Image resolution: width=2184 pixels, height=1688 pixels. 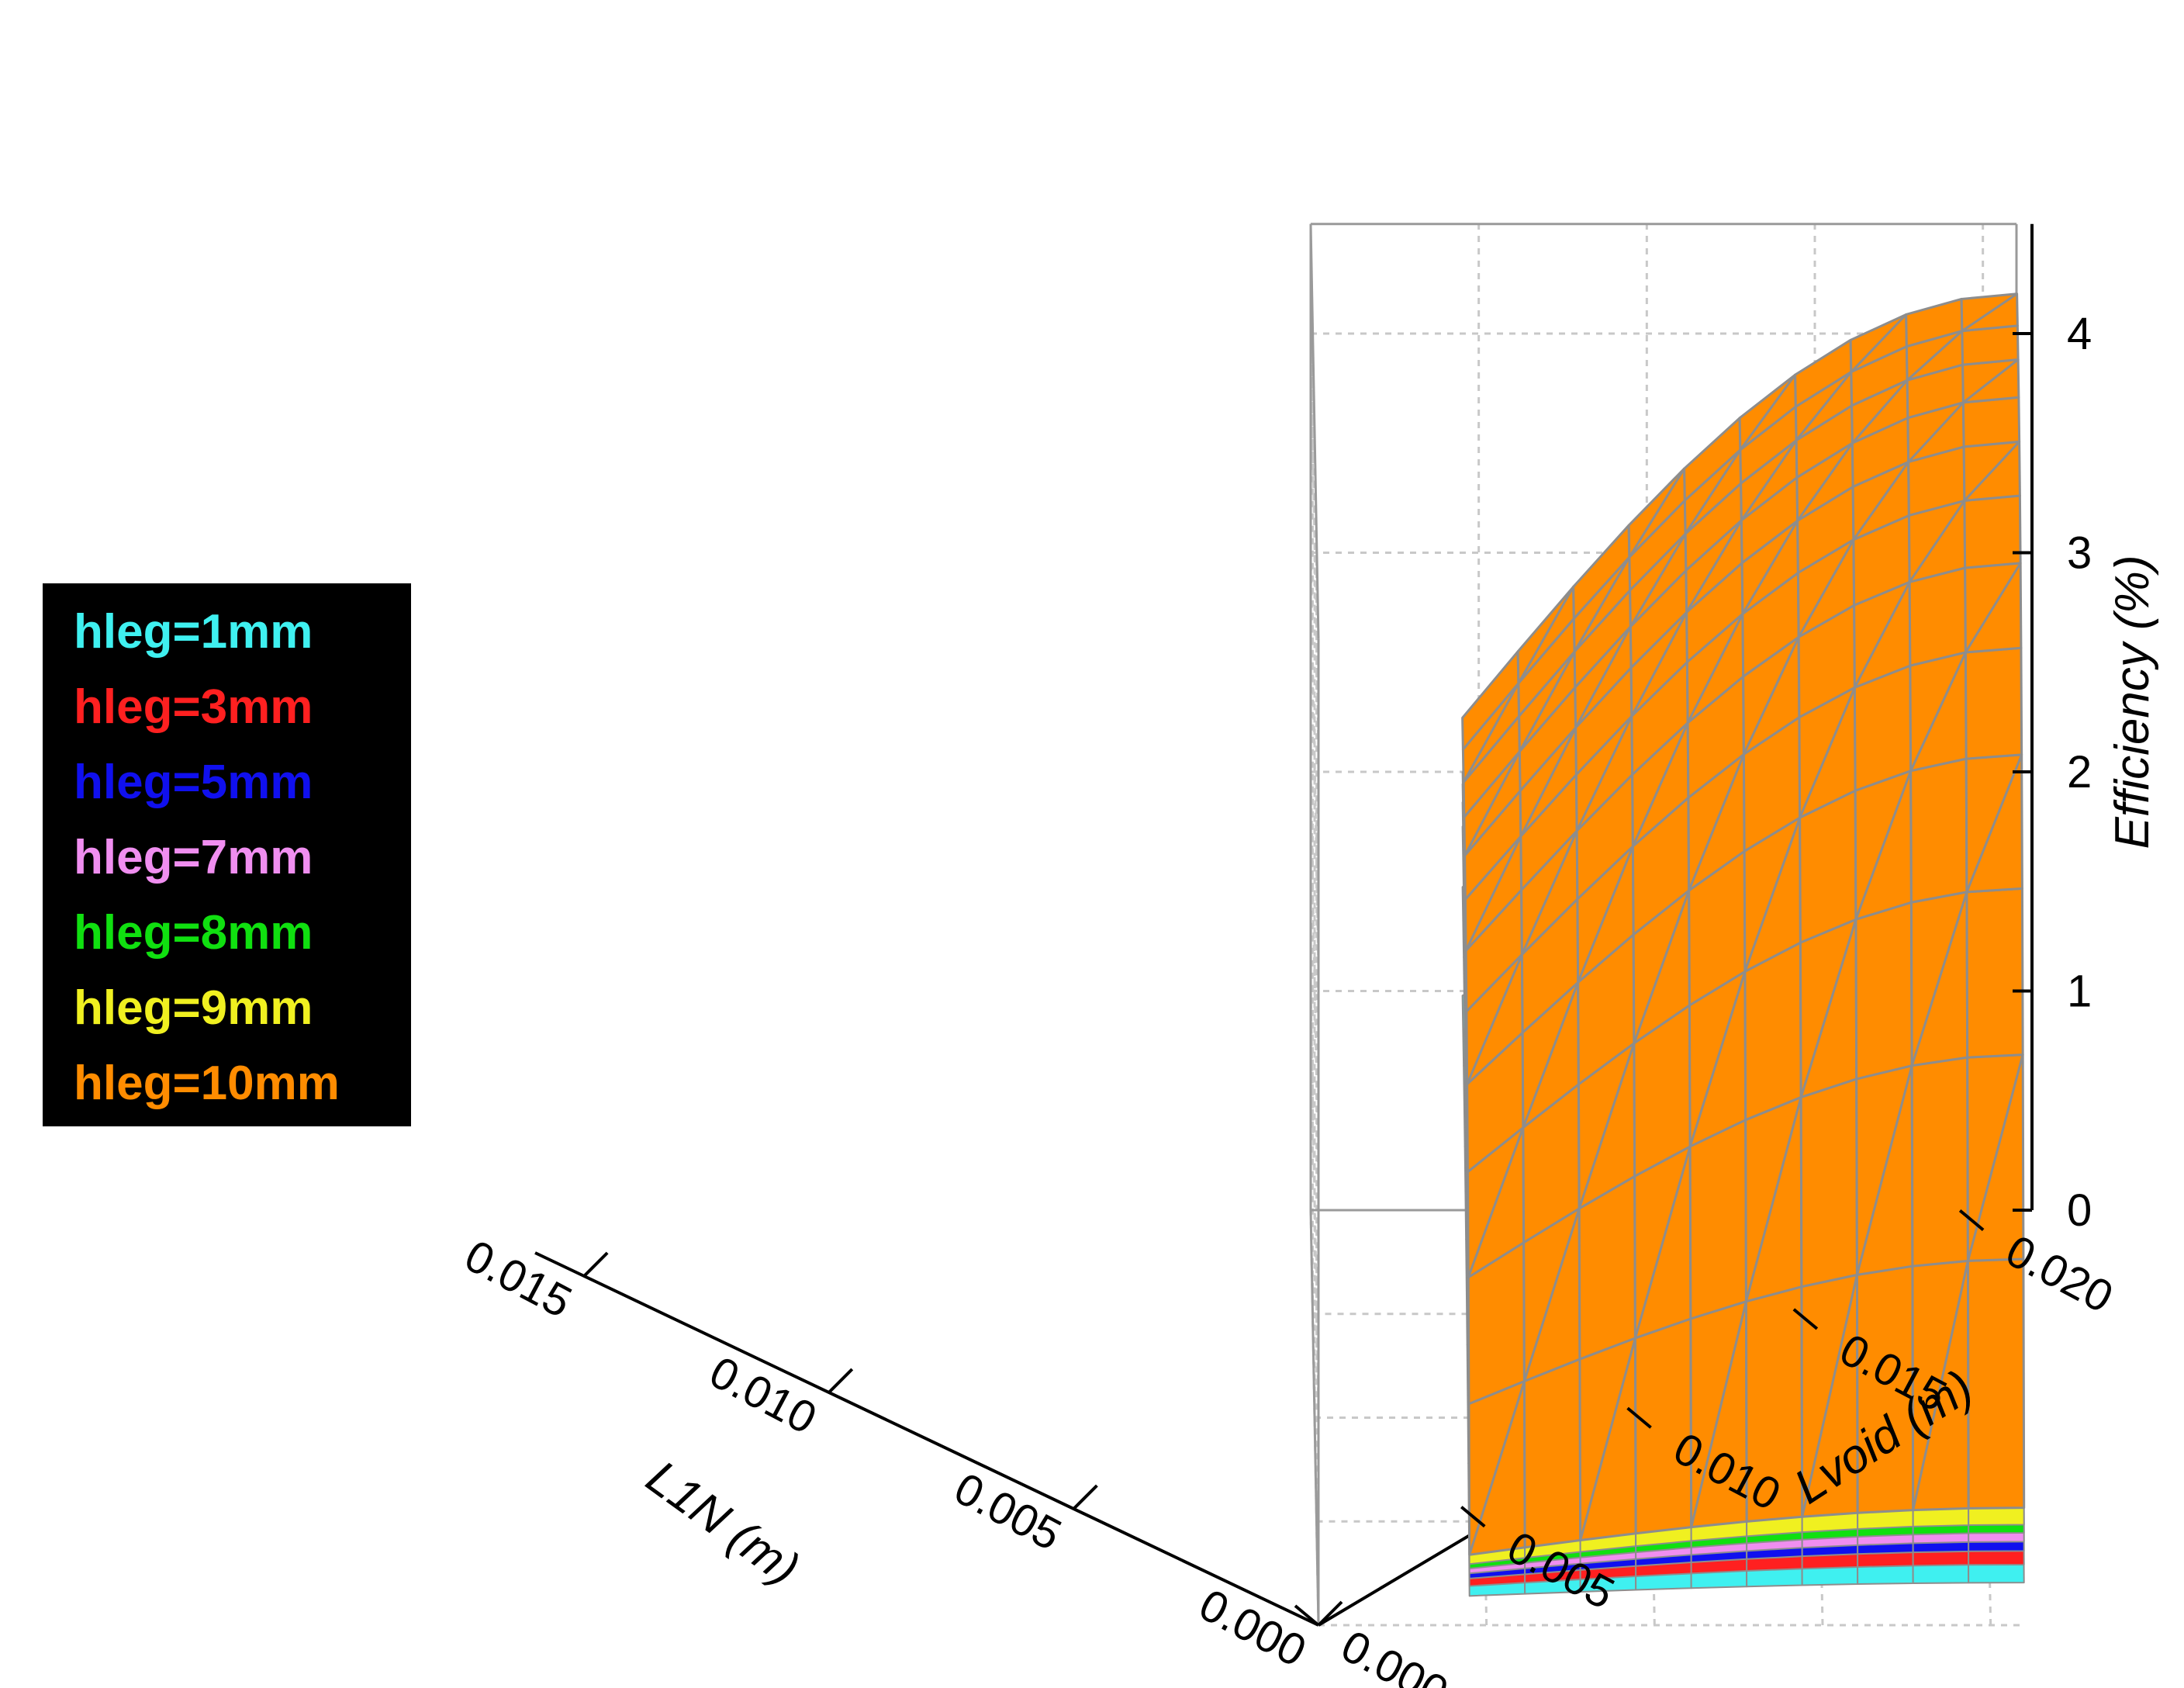 I want to click on legend-item-hleg=10mm: hleg=10mm, so click(x=207, y=1083).